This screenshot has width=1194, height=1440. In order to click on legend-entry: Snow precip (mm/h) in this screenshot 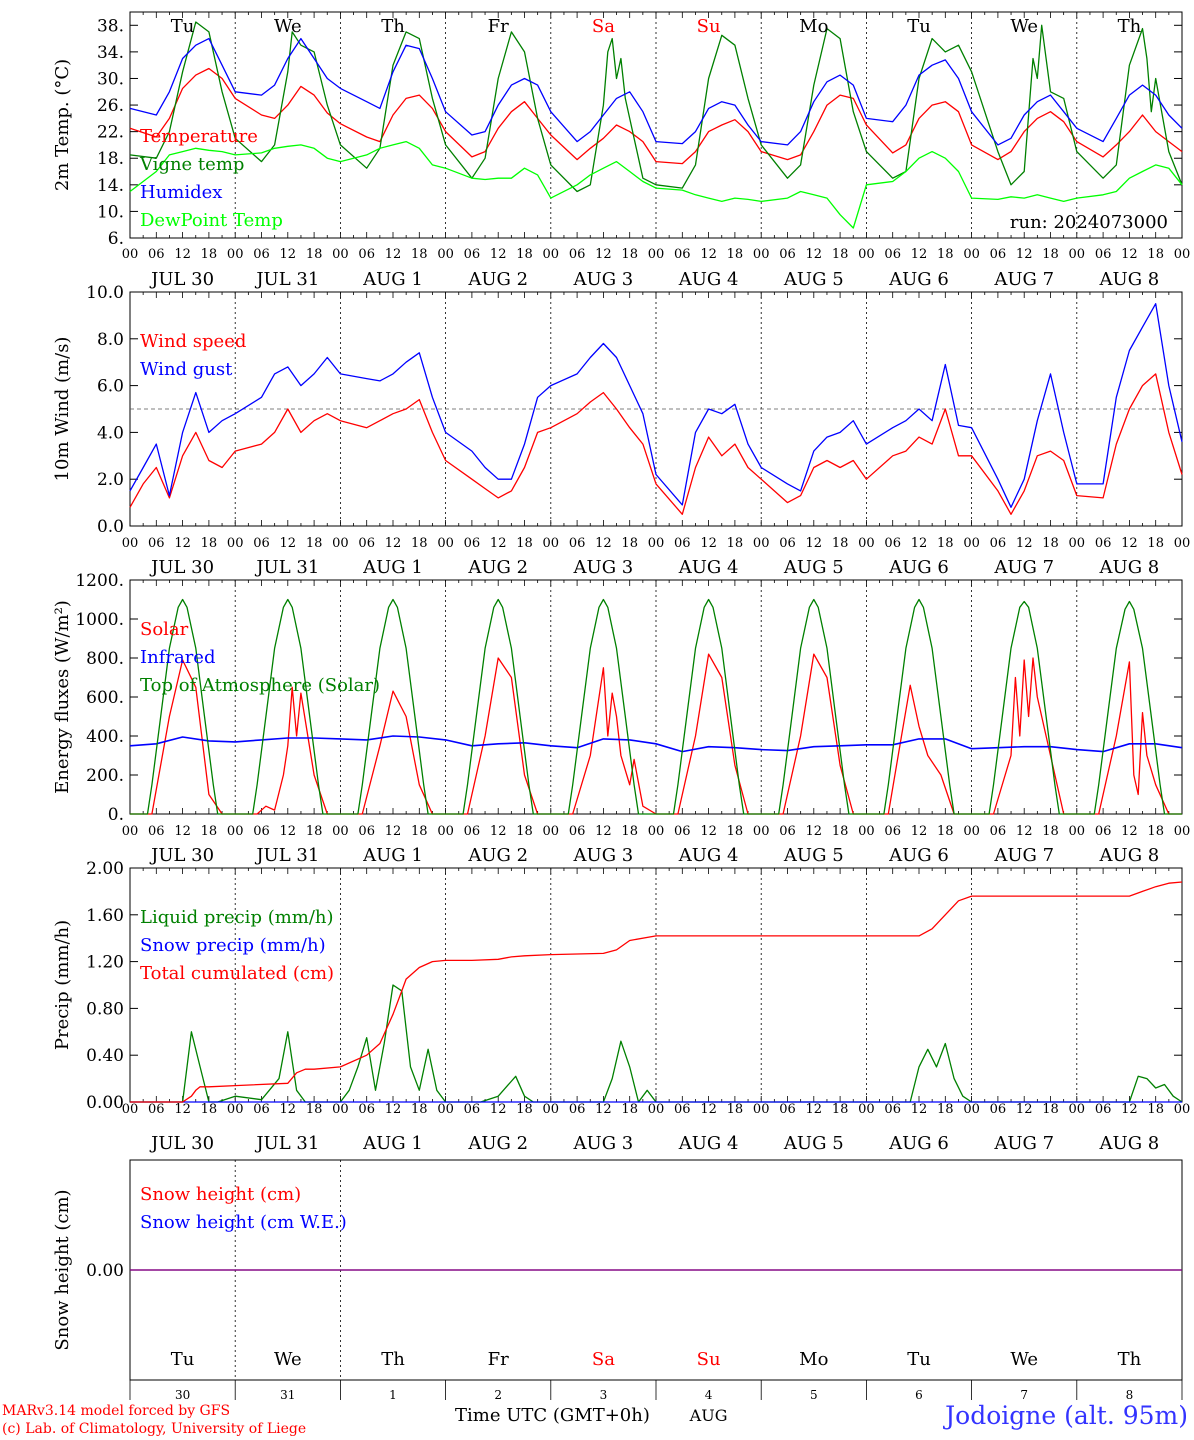, I will do `click(233, 945)`.